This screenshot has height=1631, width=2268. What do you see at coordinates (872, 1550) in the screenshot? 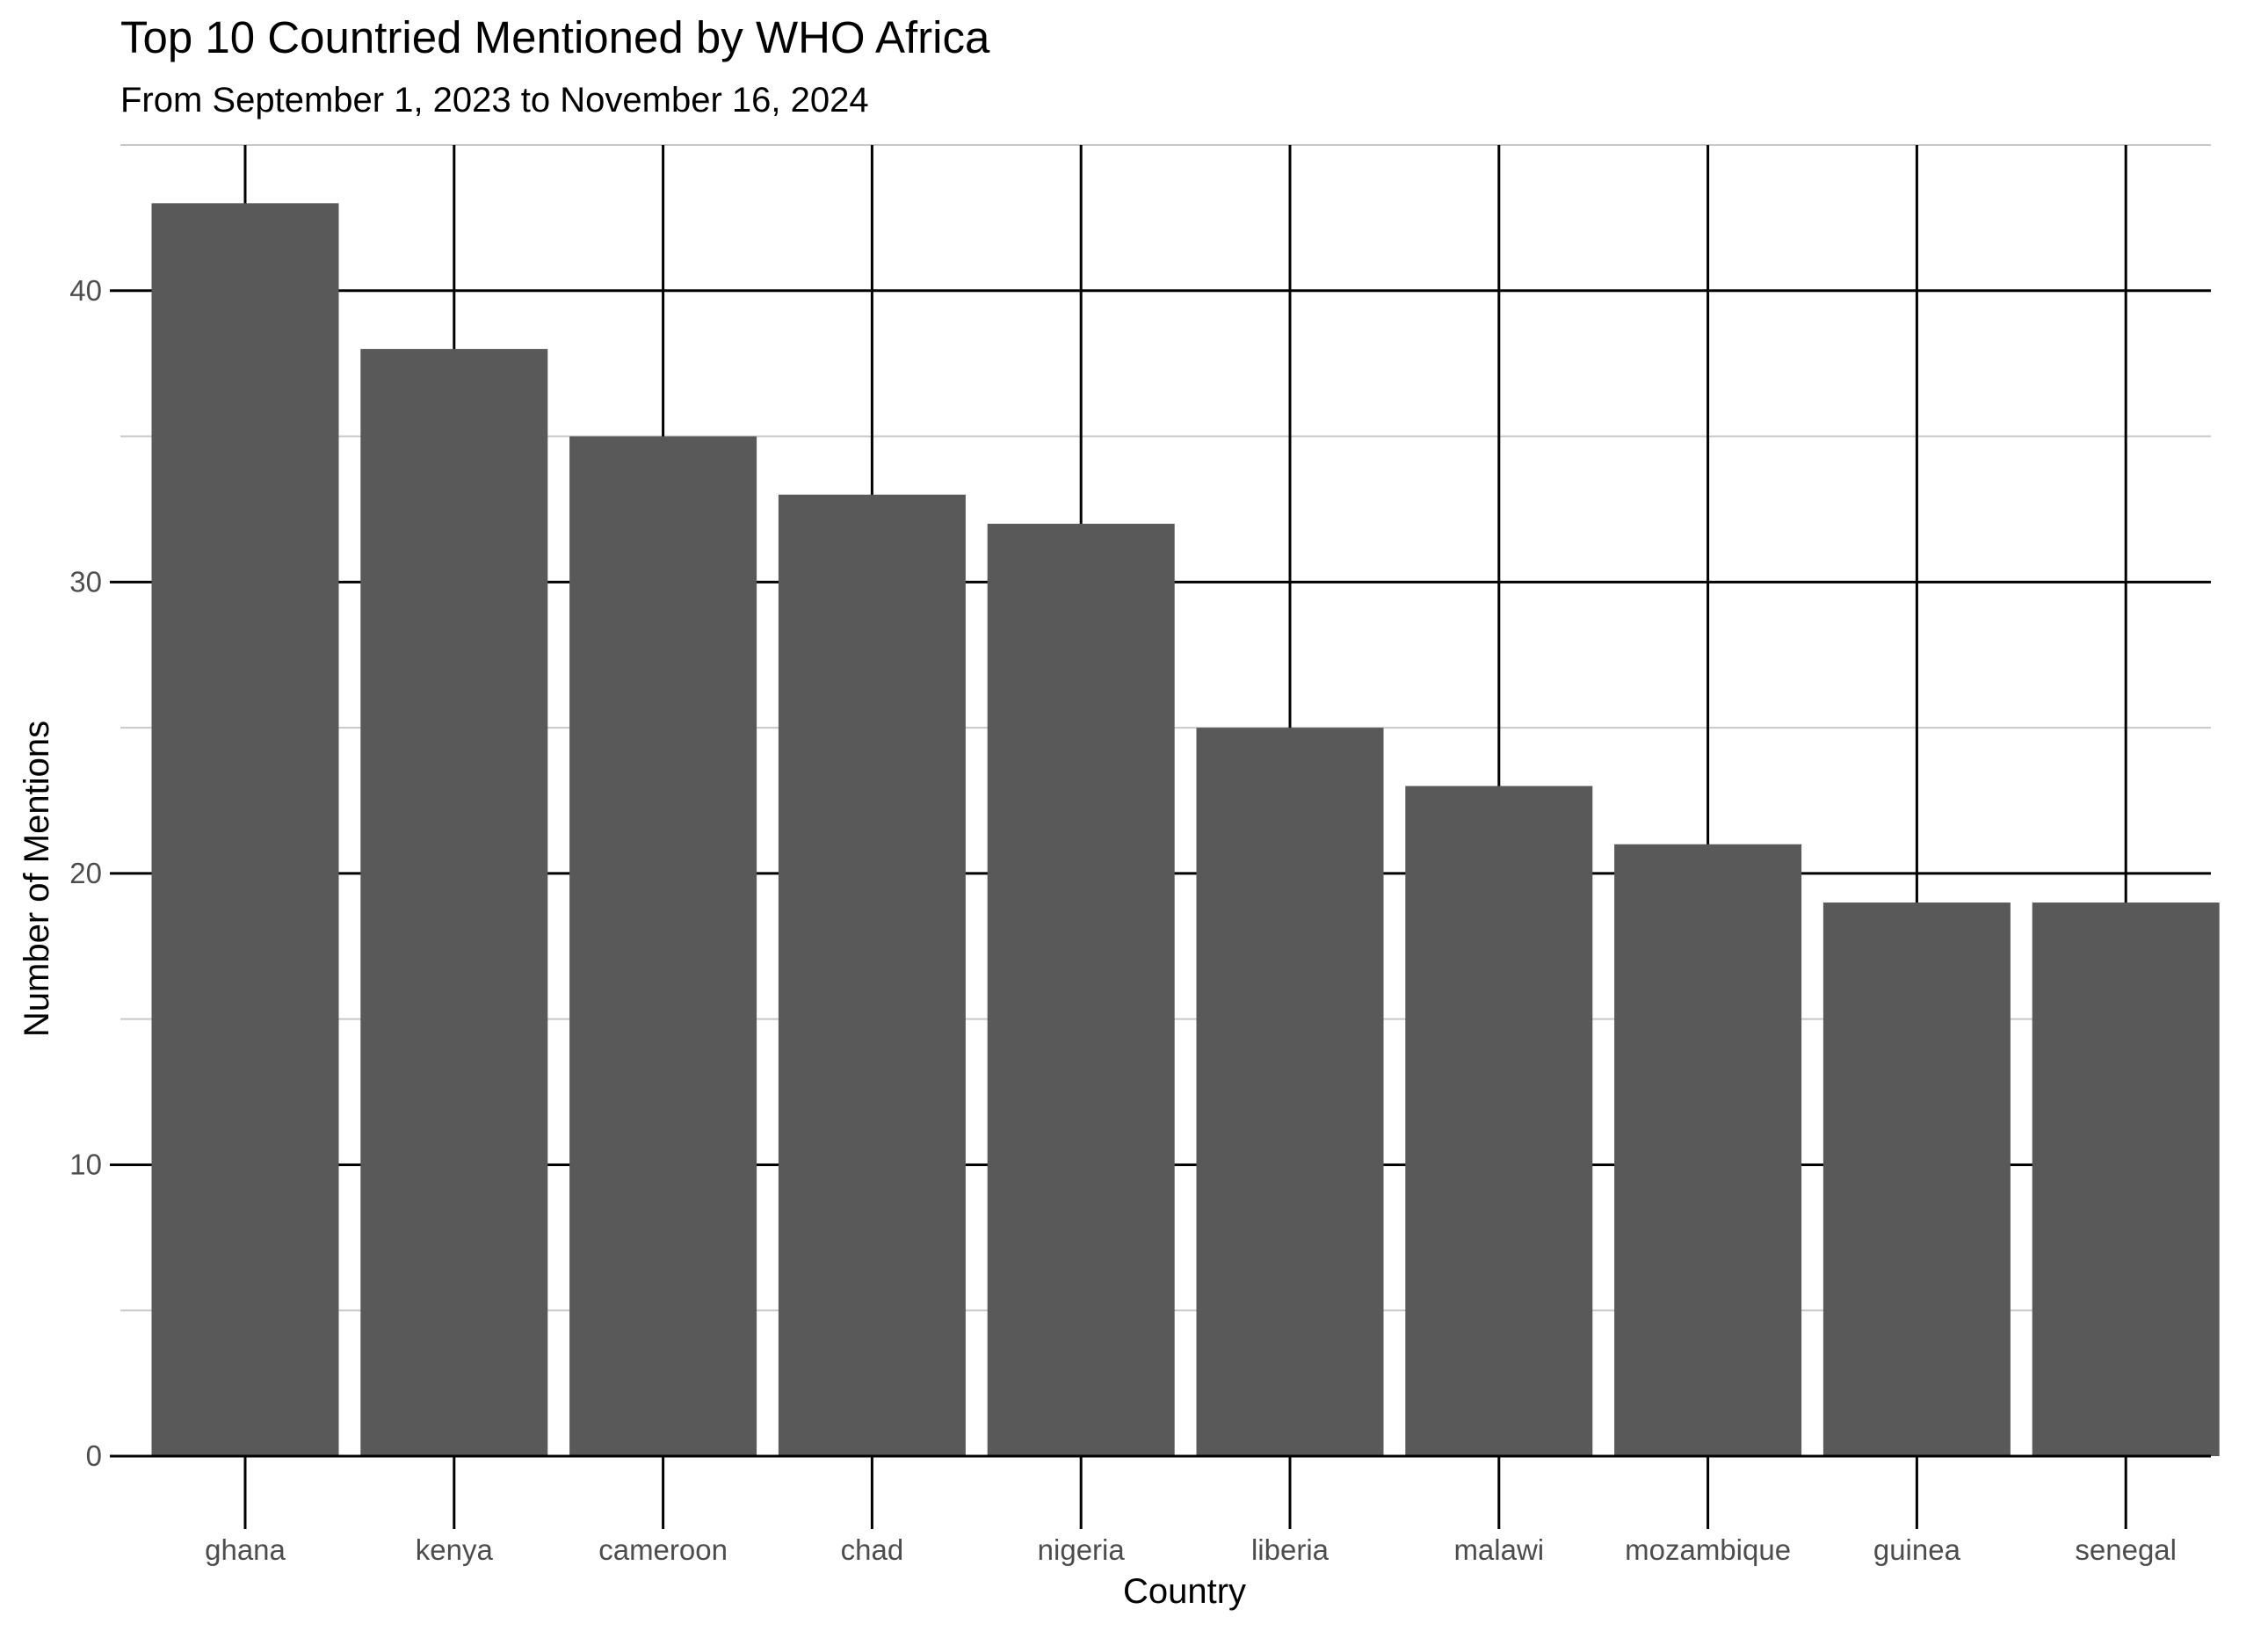
I see `x-tick-label: chad` at bounding box center [872, 1550].